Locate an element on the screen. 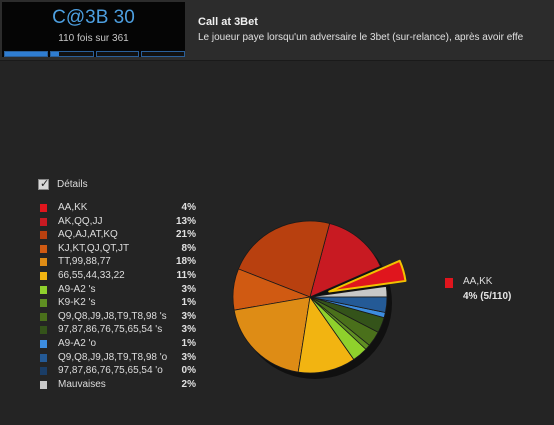 This screenshot has width=554, height=425. legend-label: AA,KK is located at coordinates (73, 207).